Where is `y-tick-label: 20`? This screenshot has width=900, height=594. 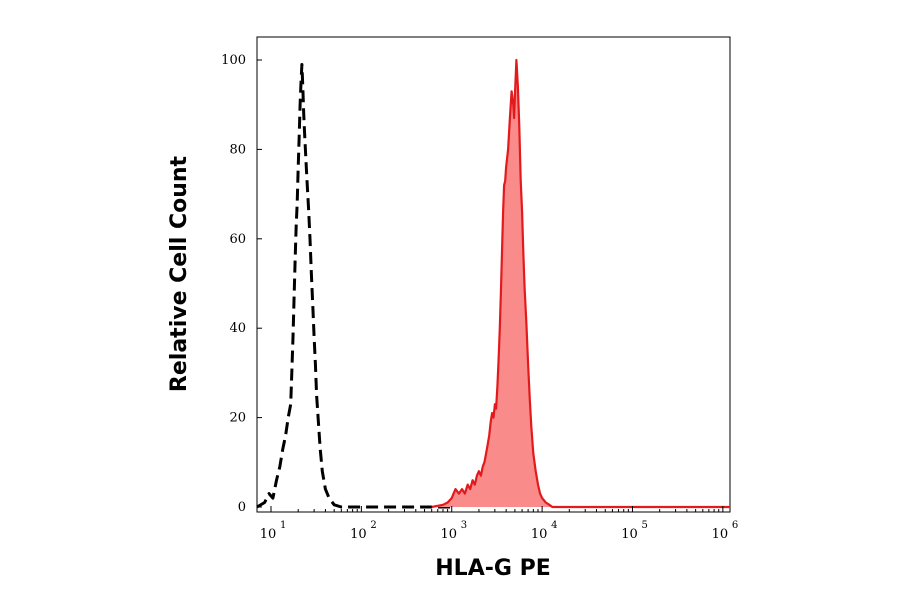 y-tick-label: 20 is located at coordinates (237, 418).